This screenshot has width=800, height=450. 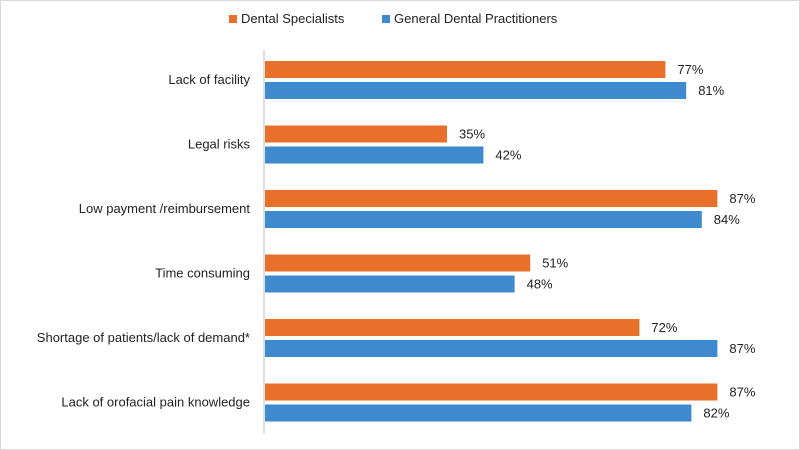 What do you see at coordinates (690, 69) in the screenshot?
I see `data-label: 77%` at bounding box center [690, 69].